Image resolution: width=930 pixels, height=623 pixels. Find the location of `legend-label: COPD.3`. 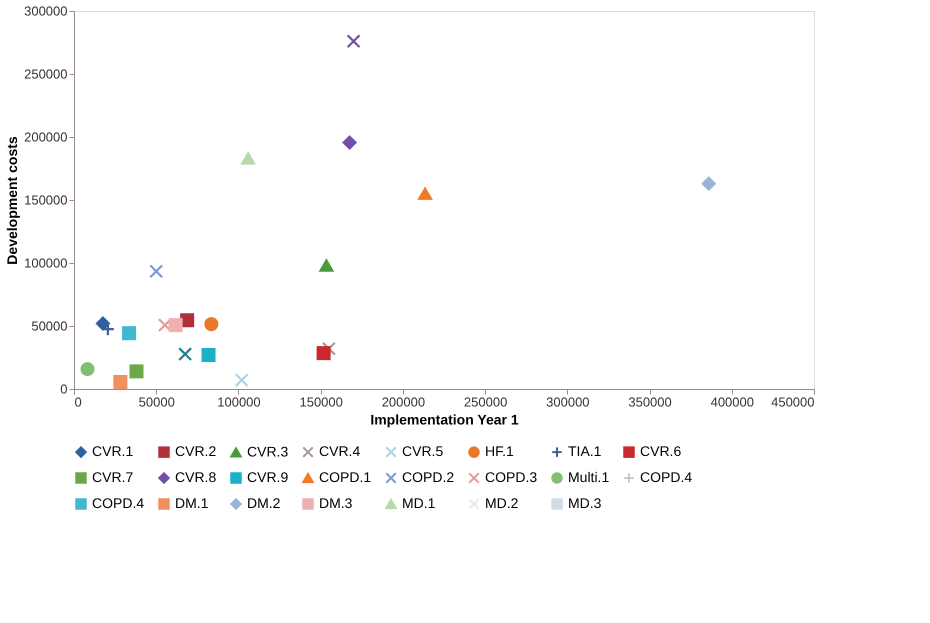

legend-label: COPD.3 is located at coordinates (511, 477).